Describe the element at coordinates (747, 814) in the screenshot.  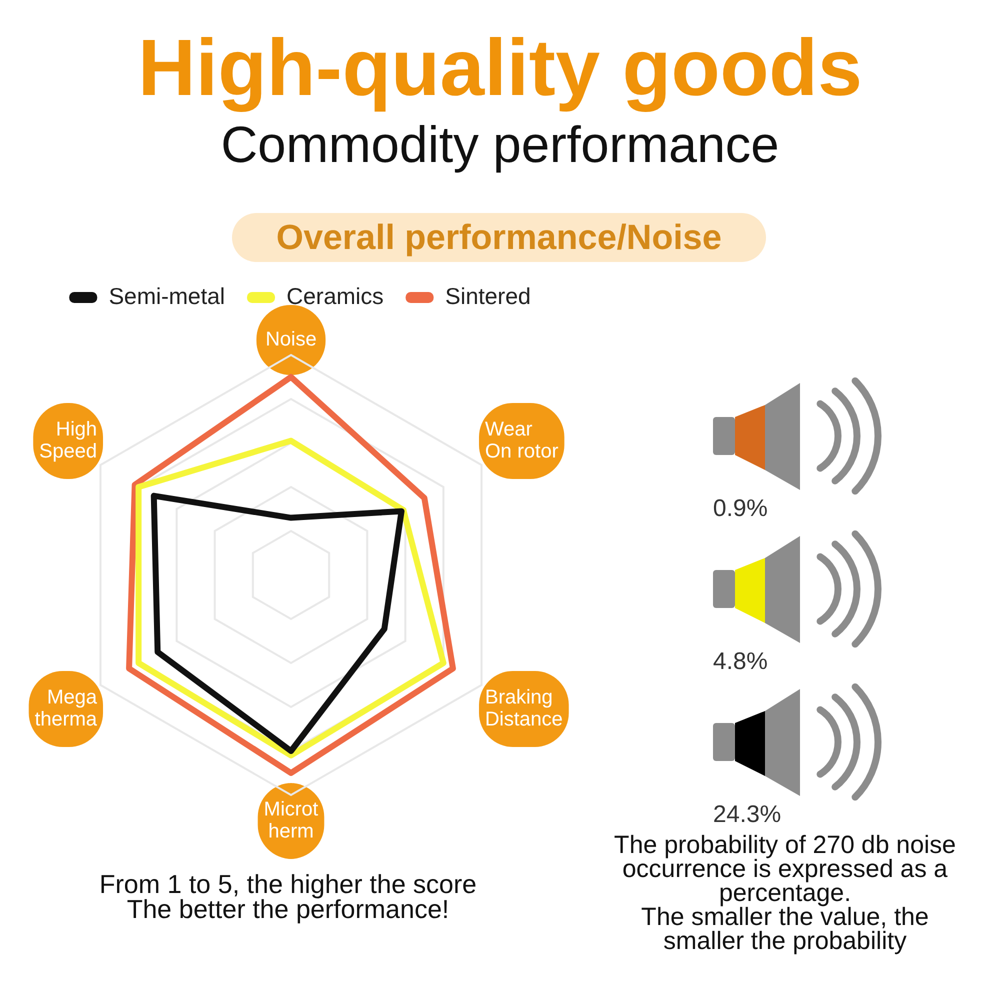
I see `text: 24.3%` at that location.